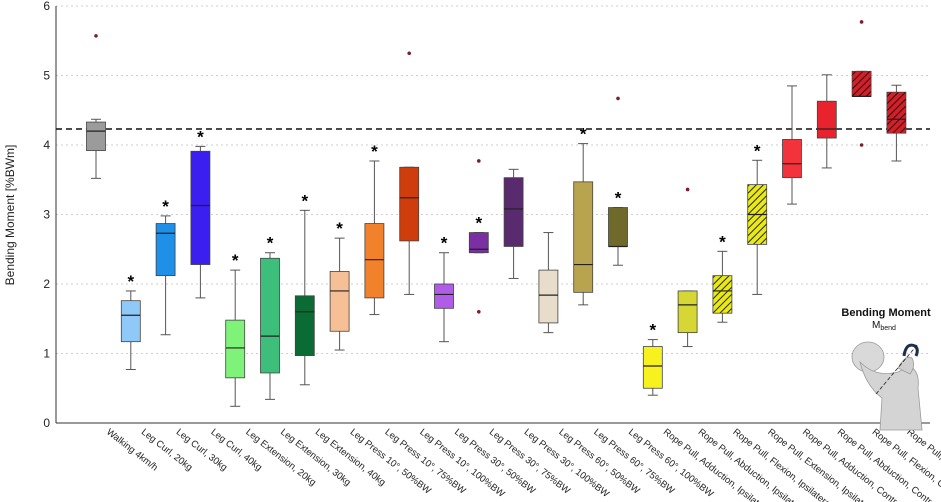 This screenshot has width=941, height=502. I want to click on y-tick-label: 1, so click(46, 354).